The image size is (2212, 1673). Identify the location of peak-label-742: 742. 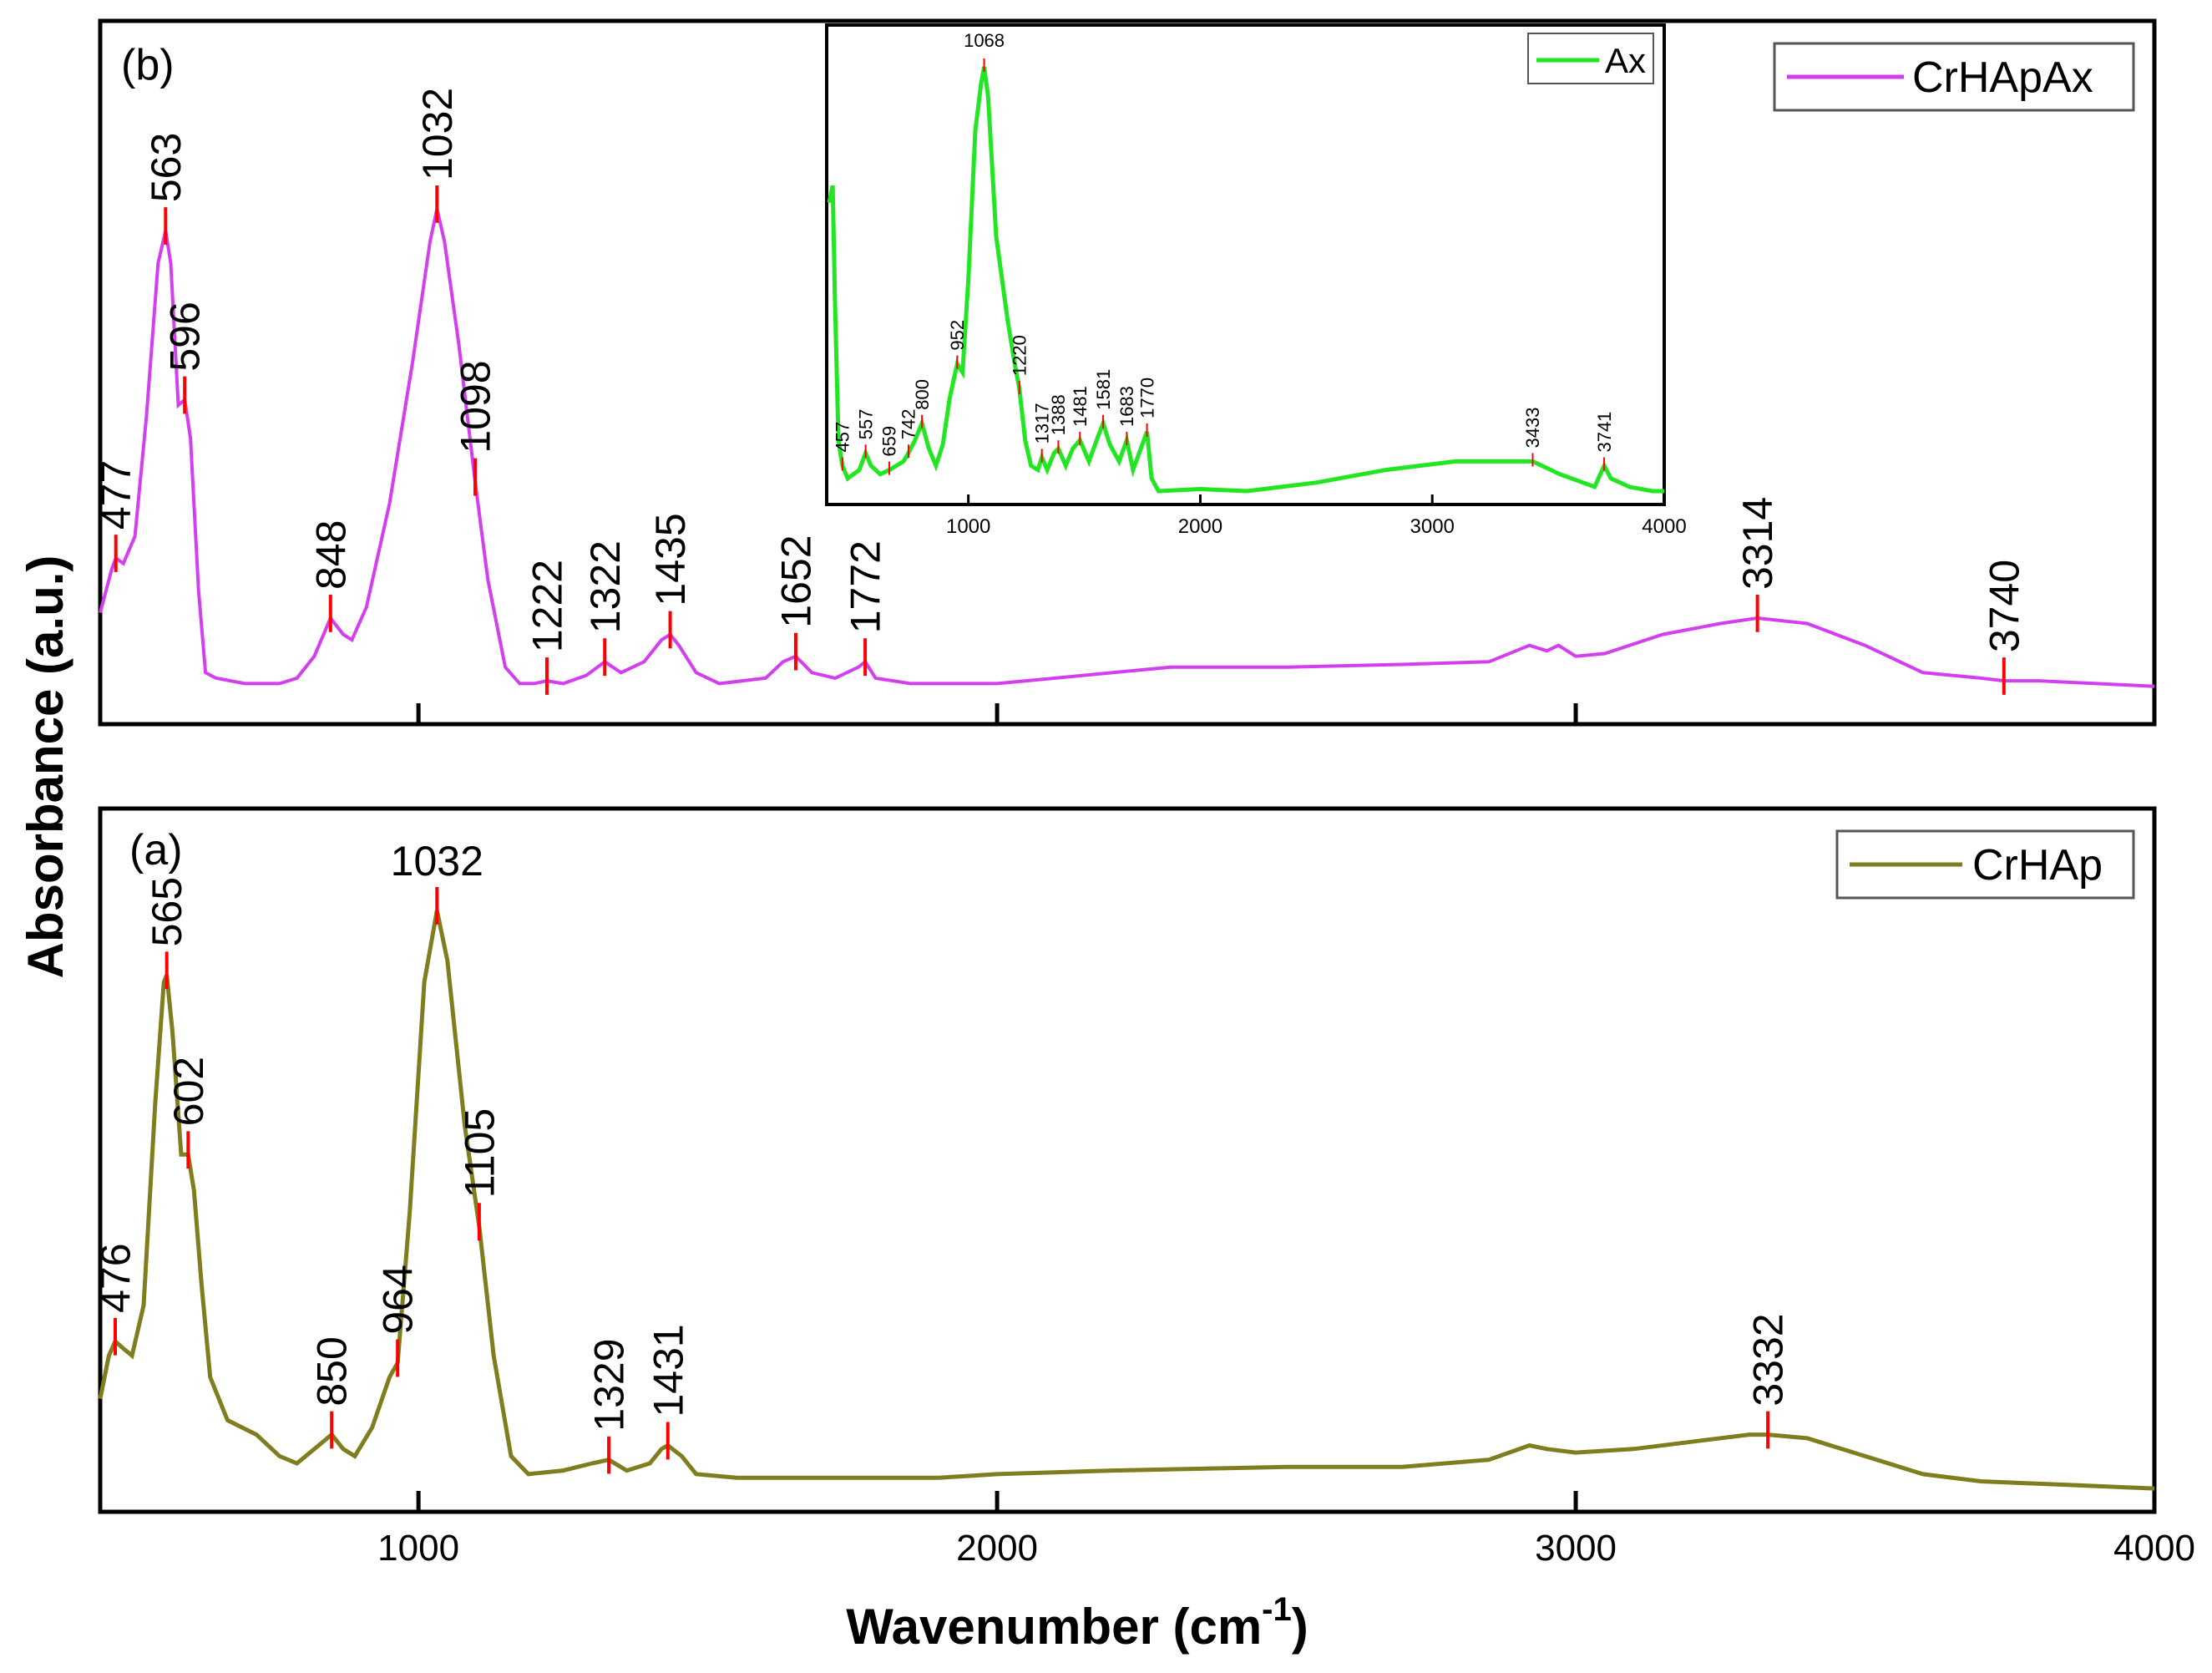
(908, 424).